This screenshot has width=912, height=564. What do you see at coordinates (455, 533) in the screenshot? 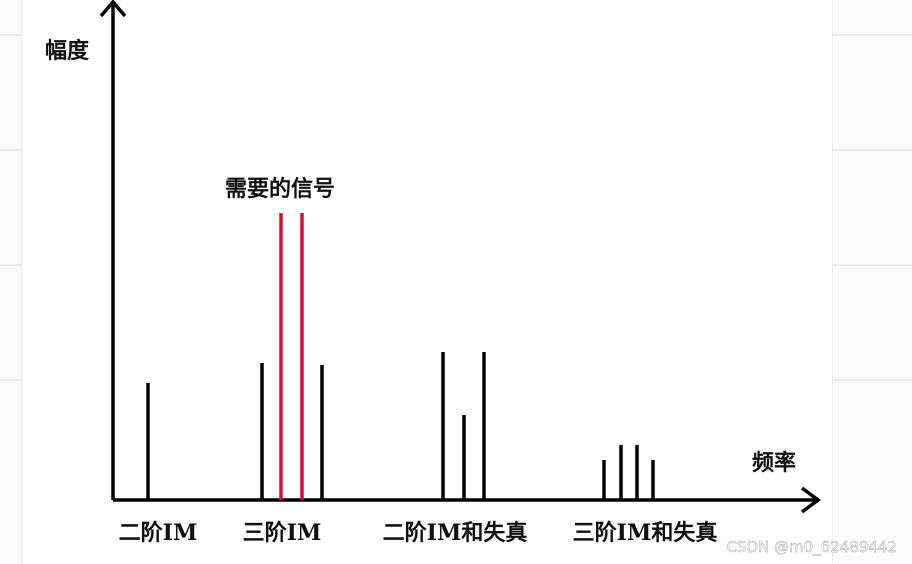
I see `group-label: 二阶IM和失真` at bounding box center [455, 533].